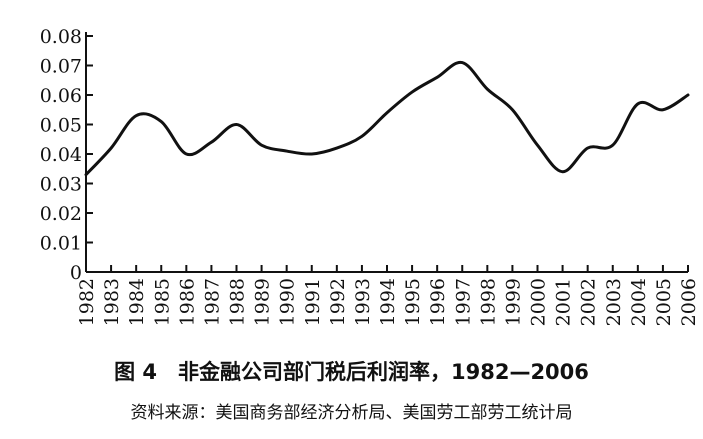 This screenshot has height=439, width=703. Describe the element at coordinates (513, 302) in the screenshot. I see `x-tick-label: 1999` at that location.